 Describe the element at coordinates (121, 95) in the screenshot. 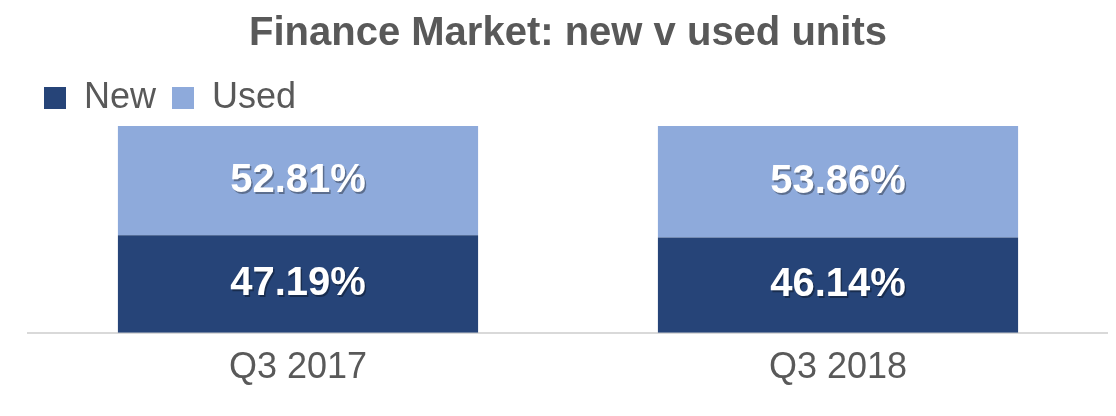

I see `legend-label: New` at that location.